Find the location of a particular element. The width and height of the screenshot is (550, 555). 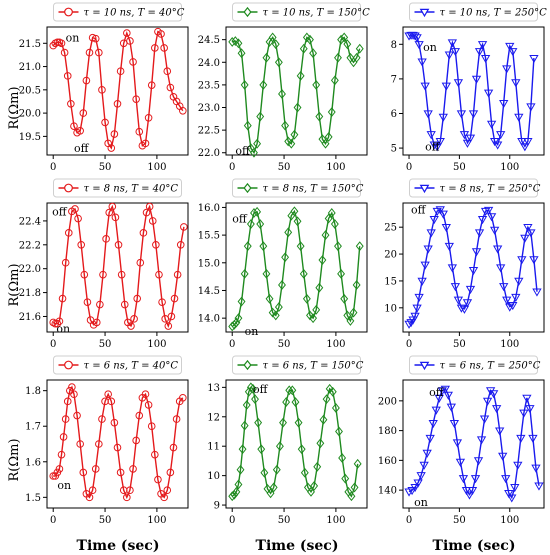

panel-6-x-tick-label: 0 is located at coordinates (409, 344).